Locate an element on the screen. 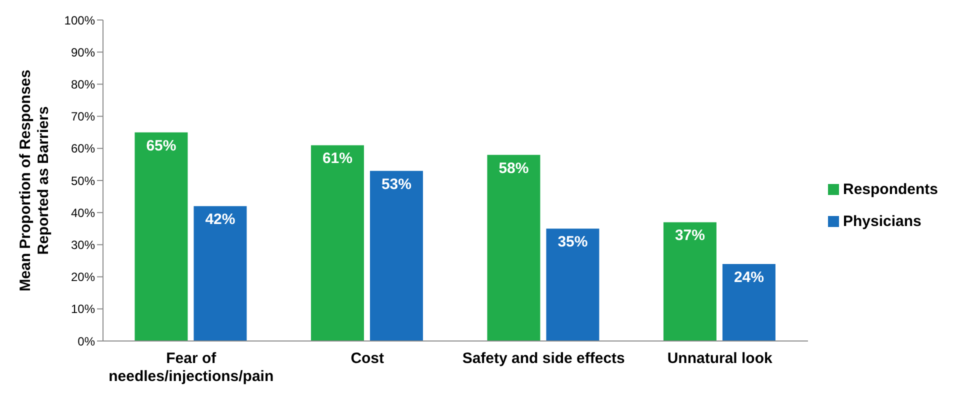  y-tick-label: 0% is located at coordinates (87, 341).